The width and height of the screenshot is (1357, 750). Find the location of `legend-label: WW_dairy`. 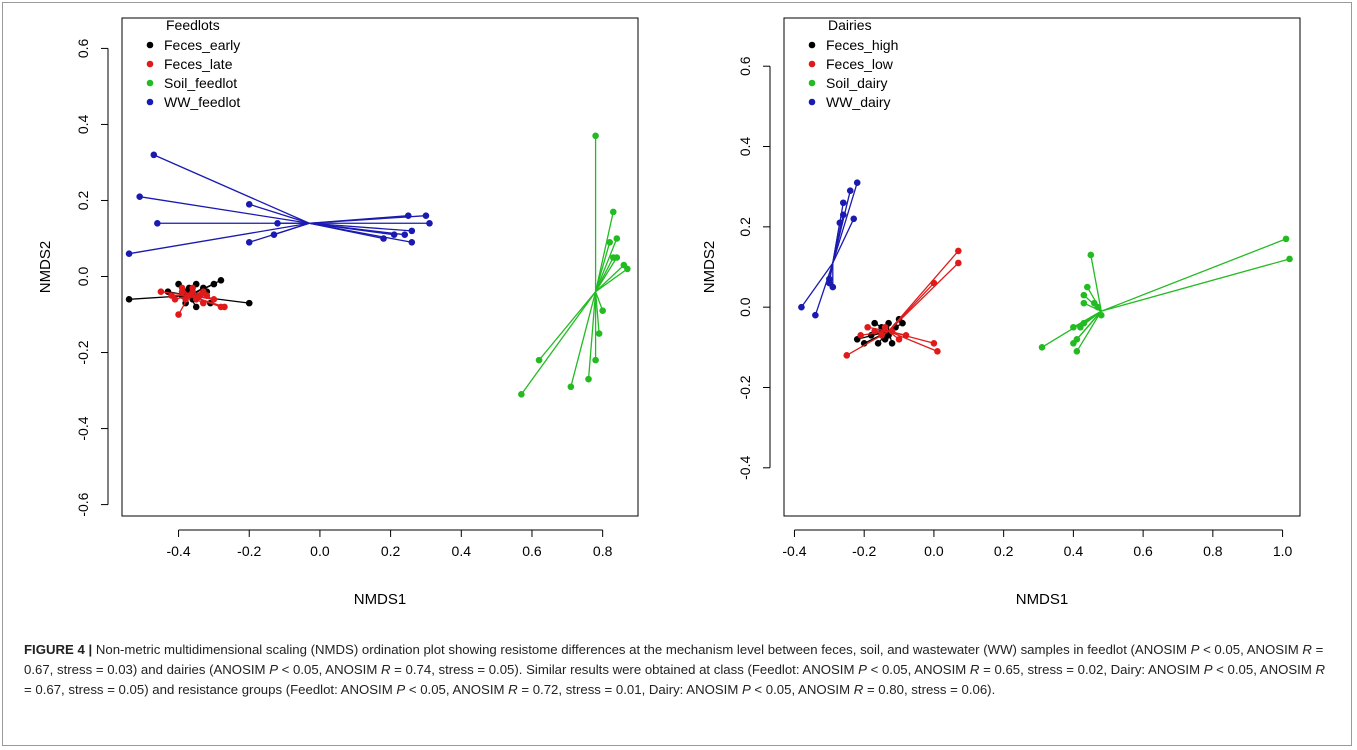

legend-label: WW_dairy is located at coordinates (858, 102).